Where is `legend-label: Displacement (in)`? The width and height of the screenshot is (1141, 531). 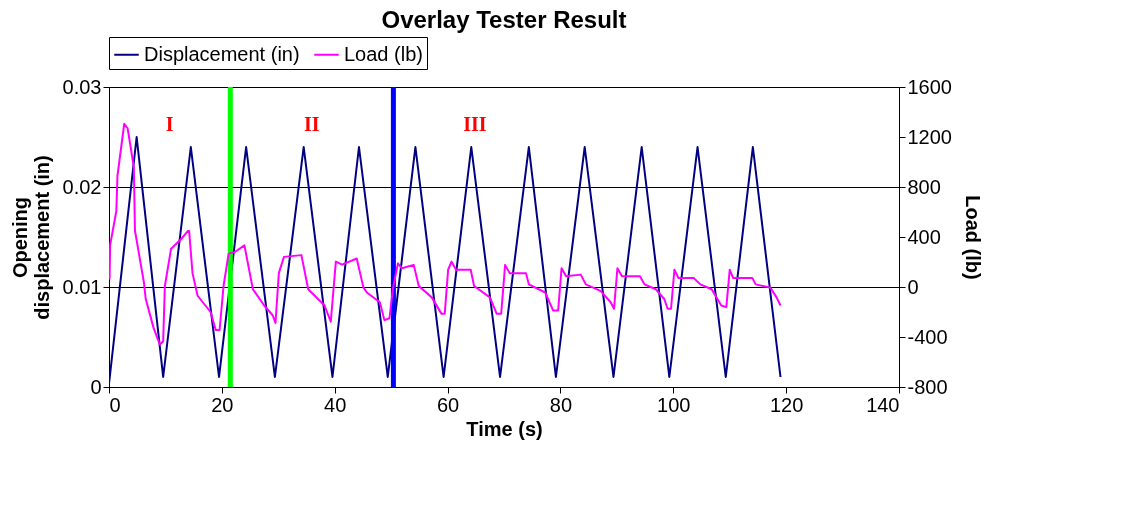 legend-label: Displacement (in) is located at coordinates (222, 53).